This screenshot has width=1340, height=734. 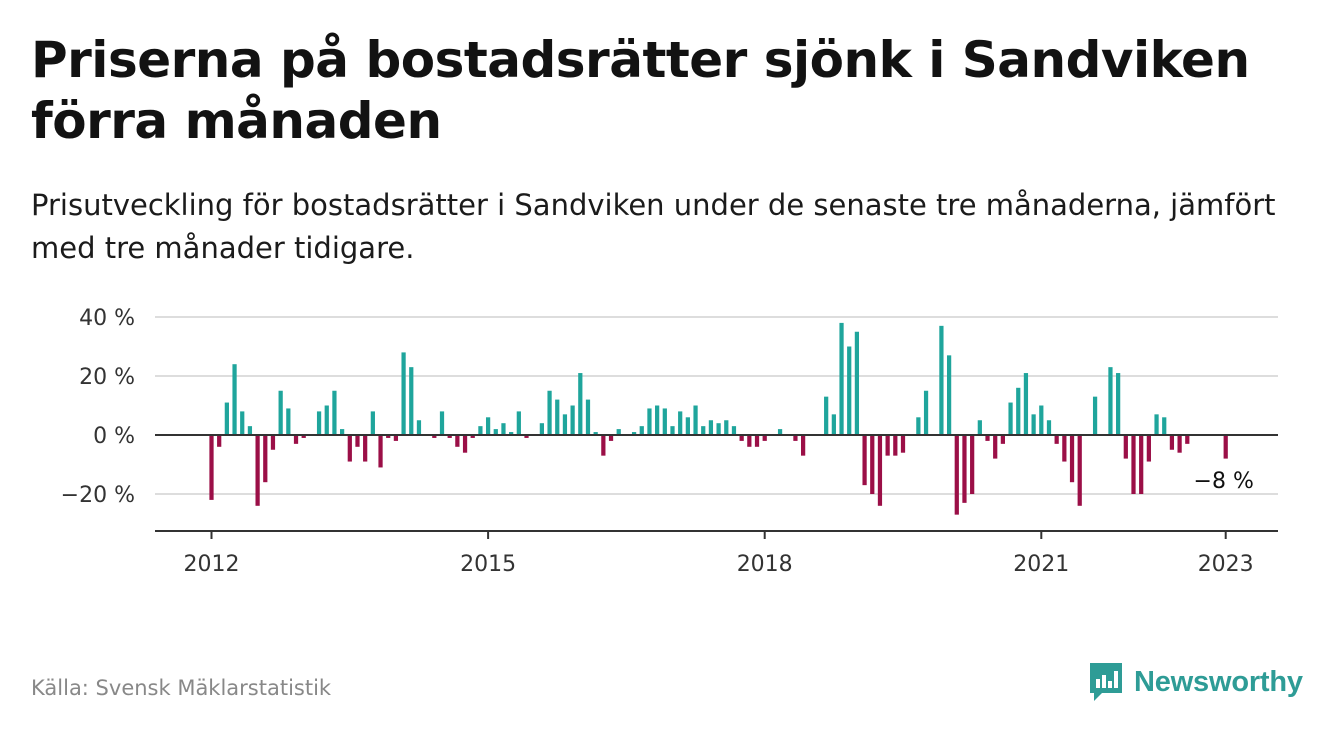 What do you see at coordinates (107, 377) in the screenshot?
I see `y-tick-label: 20 %` at bounding box center [107, 377].